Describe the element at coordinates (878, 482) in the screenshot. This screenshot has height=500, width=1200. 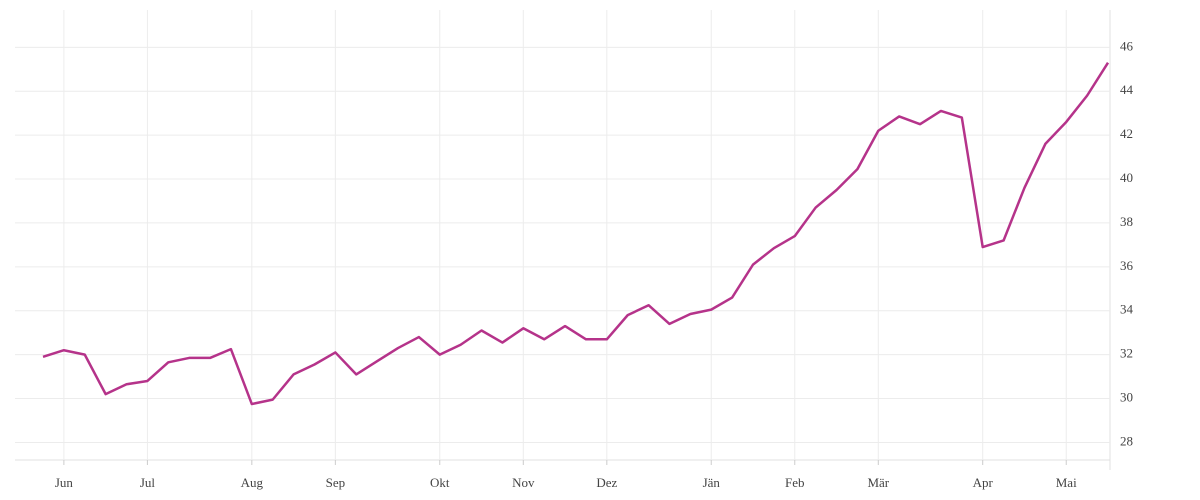
I see `x-tick-label: Mär` at that location.